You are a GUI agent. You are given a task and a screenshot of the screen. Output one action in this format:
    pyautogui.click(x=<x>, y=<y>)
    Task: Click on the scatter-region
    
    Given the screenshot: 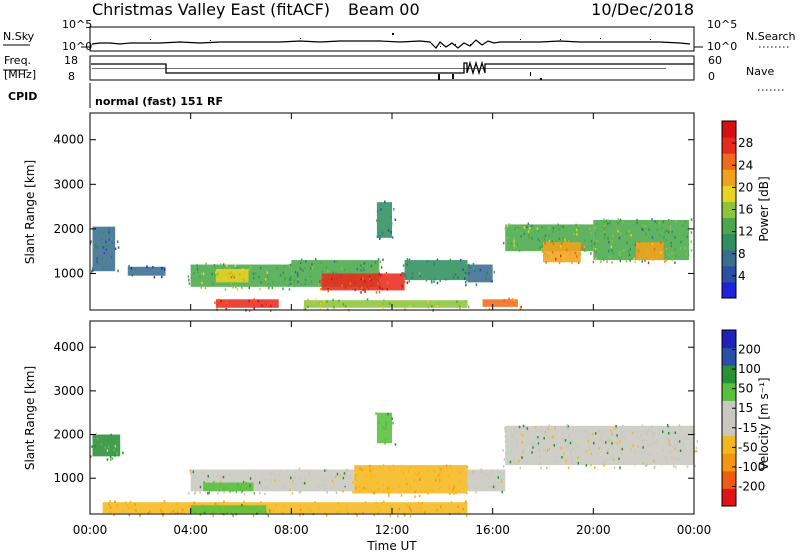 What is the action you would take?
    pyautogui.click(x=228, y=509)
    